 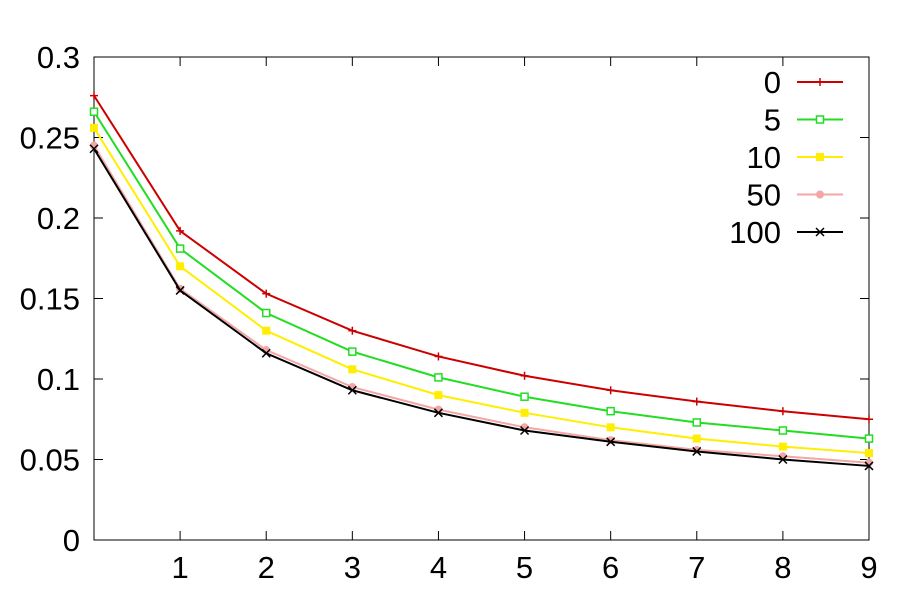 I want to click on x-tick-label: 3, so click(x=352, y=567).